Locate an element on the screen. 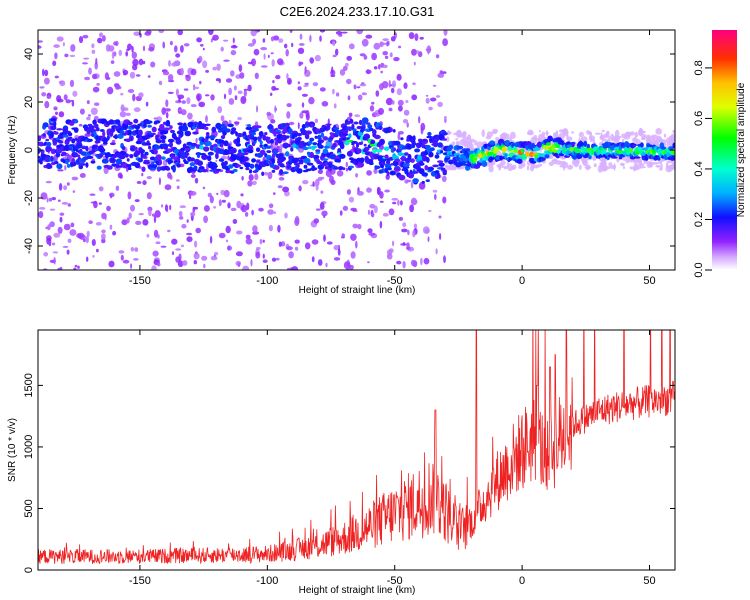 The width and height of the screenshot is (750, 600). spectrogram-x-axis-label: Height of straight line (km) is located at coordinates (357, 290).